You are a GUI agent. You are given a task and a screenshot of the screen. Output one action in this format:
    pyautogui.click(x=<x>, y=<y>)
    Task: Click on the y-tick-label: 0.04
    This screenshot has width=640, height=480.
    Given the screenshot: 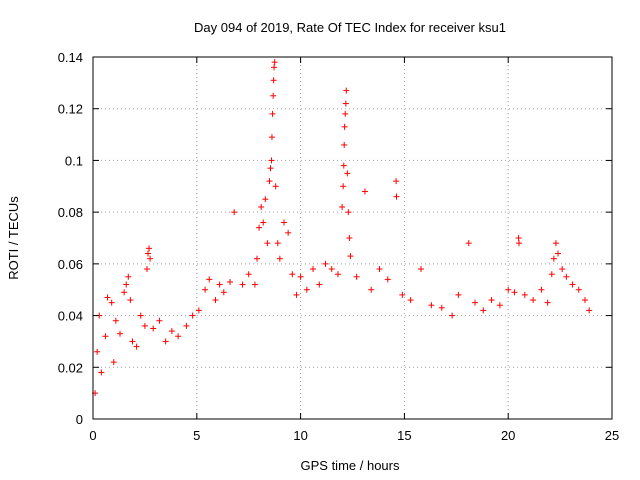 What is the action you would take?
    pyautogui.click(x=70, y=316)
    